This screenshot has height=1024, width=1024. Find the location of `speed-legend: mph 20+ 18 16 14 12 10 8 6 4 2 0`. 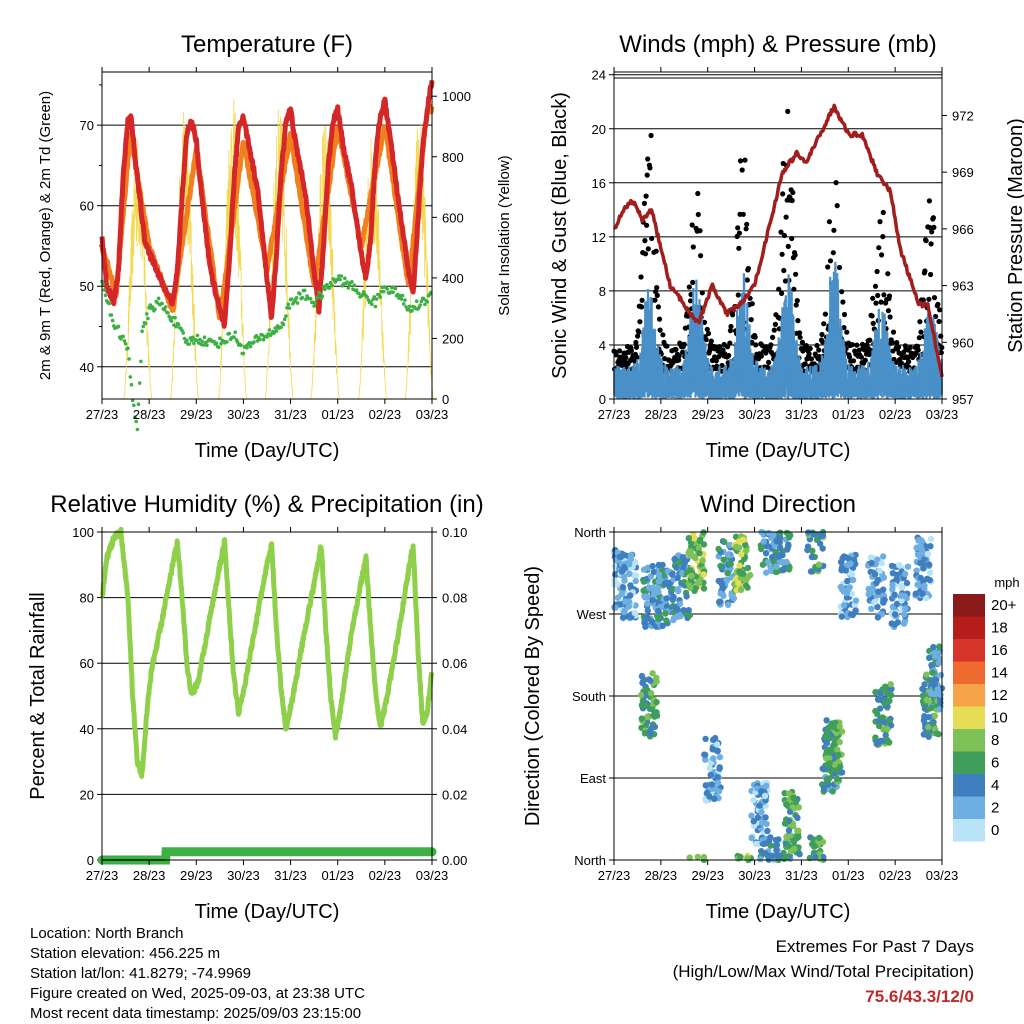

speed-legend: mph 20+ 18 16 14 12 10 8 6 4 2 0 is located at coordinates (986, 708).